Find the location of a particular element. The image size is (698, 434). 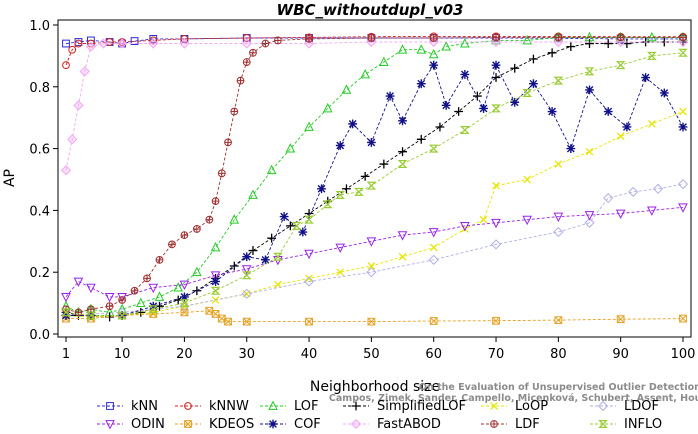

legend-label-knn: kNN is located at coordinates (144, 406).